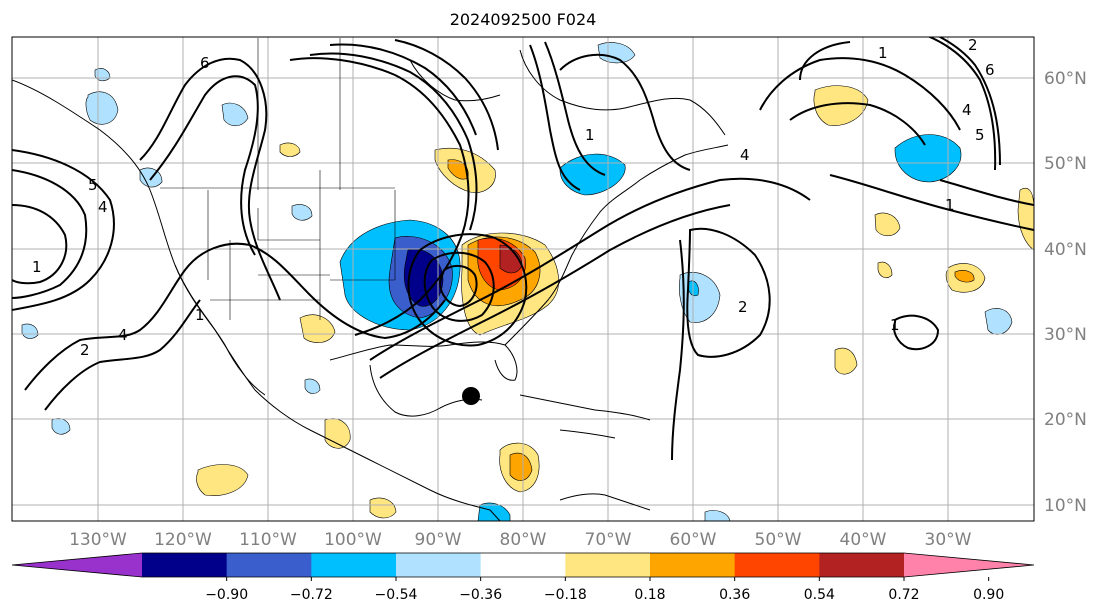  What do you see at coordinates (649, 595) in the screenshot?
I see `colorbar-tick-label: 0.18` at bounding box center [649, 595].